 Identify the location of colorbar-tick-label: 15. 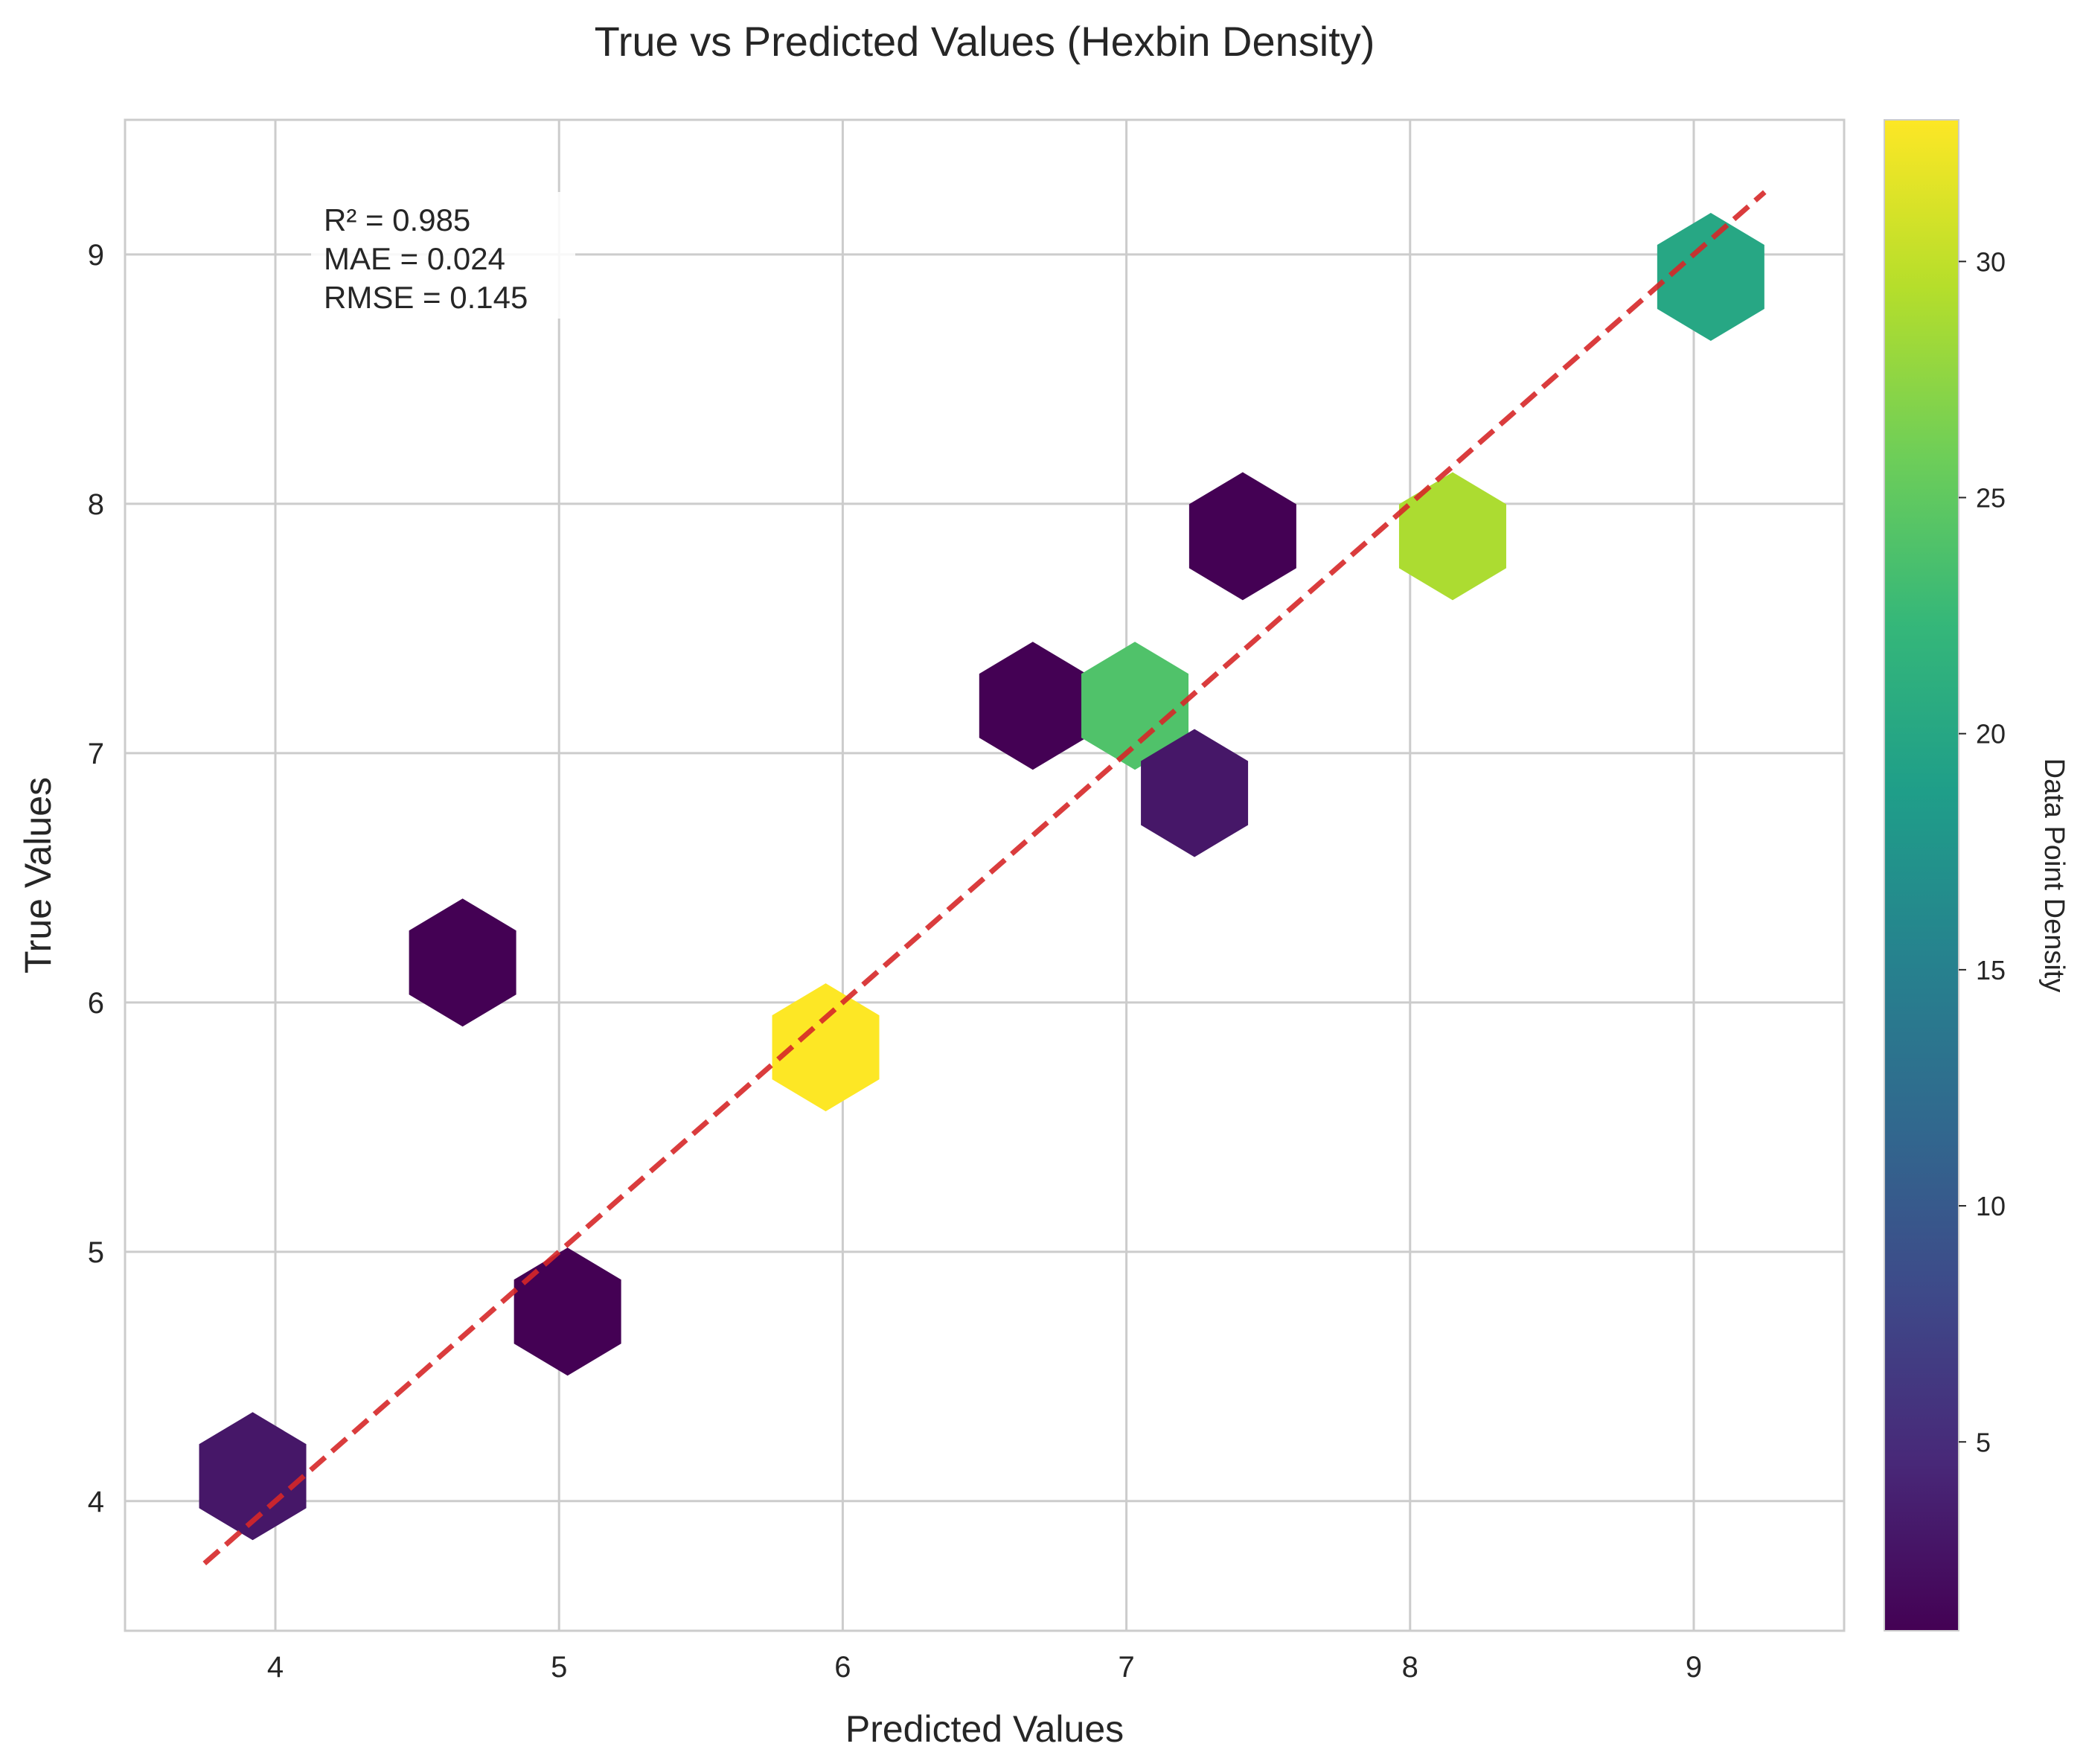
(1991, 970).